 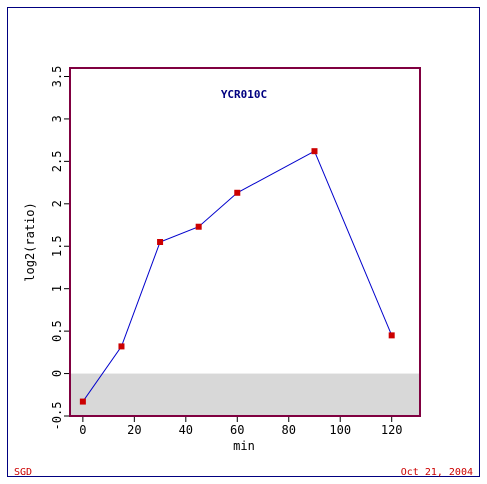 I want to click on y-tick-label: 0, so click(x=57, y=373).